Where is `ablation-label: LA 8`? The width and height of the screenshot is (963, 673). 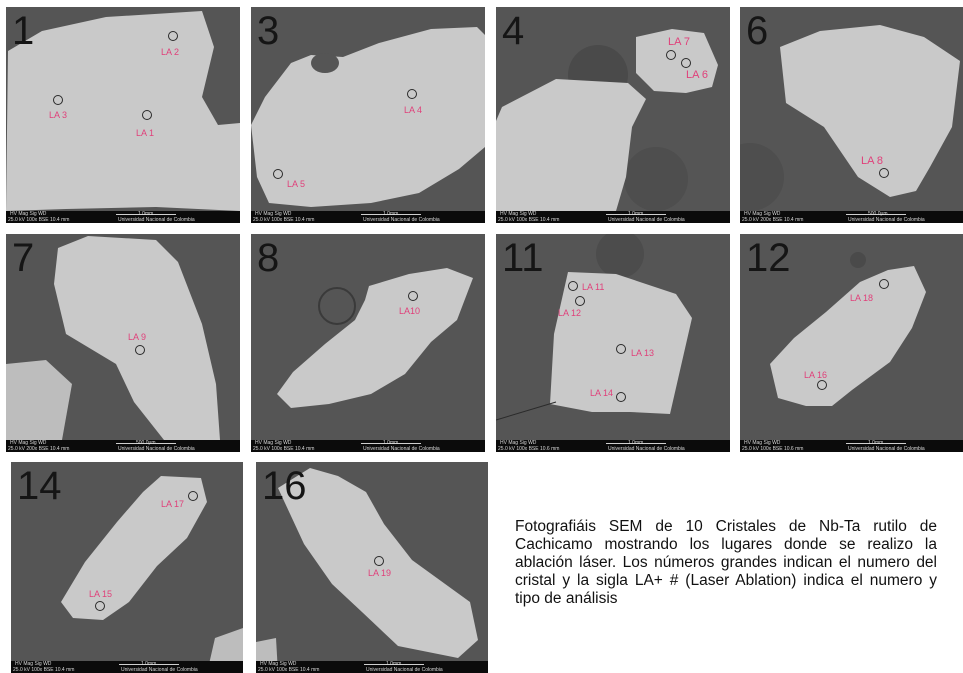
ablation-label: LA 8 is located at coordinates (872, 161).